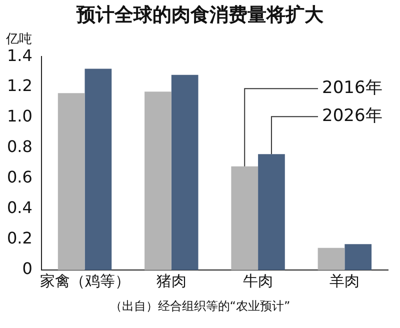 This screenshot has width=400, height=328. What do you see at coordinates (85, 281) in the screenshot?
I see `x-tick-label: 家禽（鸡等）` at bounding box center [85, 281].